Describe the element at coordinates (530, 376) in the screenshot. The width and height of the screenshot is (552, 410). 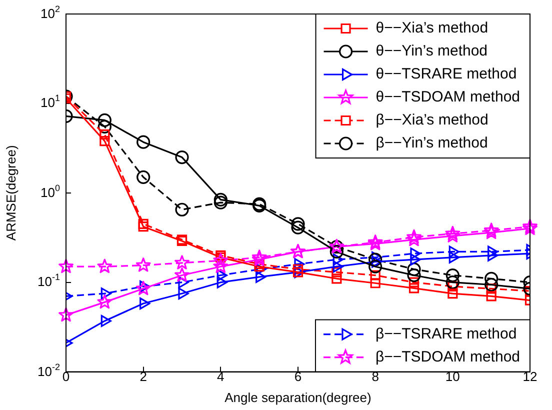
I see `x-tick-label: 12` at that location.